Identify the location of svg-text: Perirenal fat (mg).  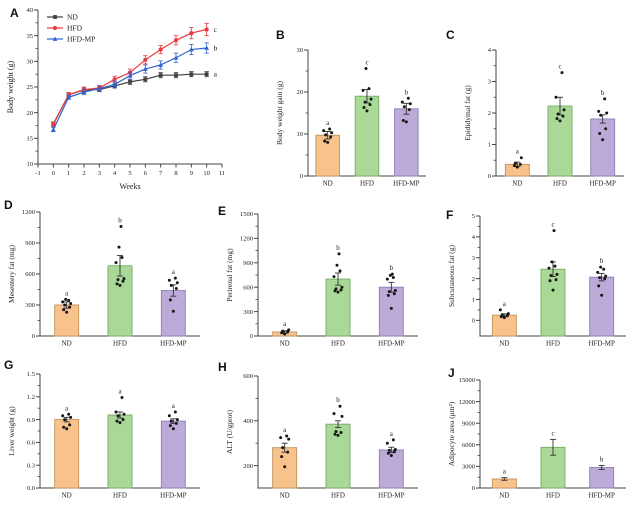
(229, 275).